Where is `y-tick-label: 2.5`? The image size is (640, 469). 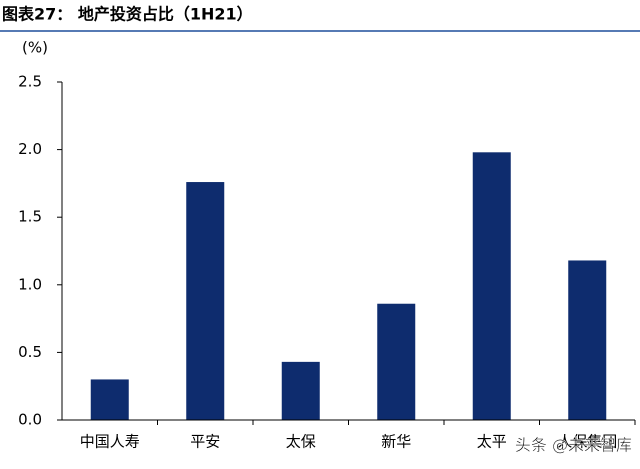
y-tick-label: 2.5 is located at coordinates (30, 82).